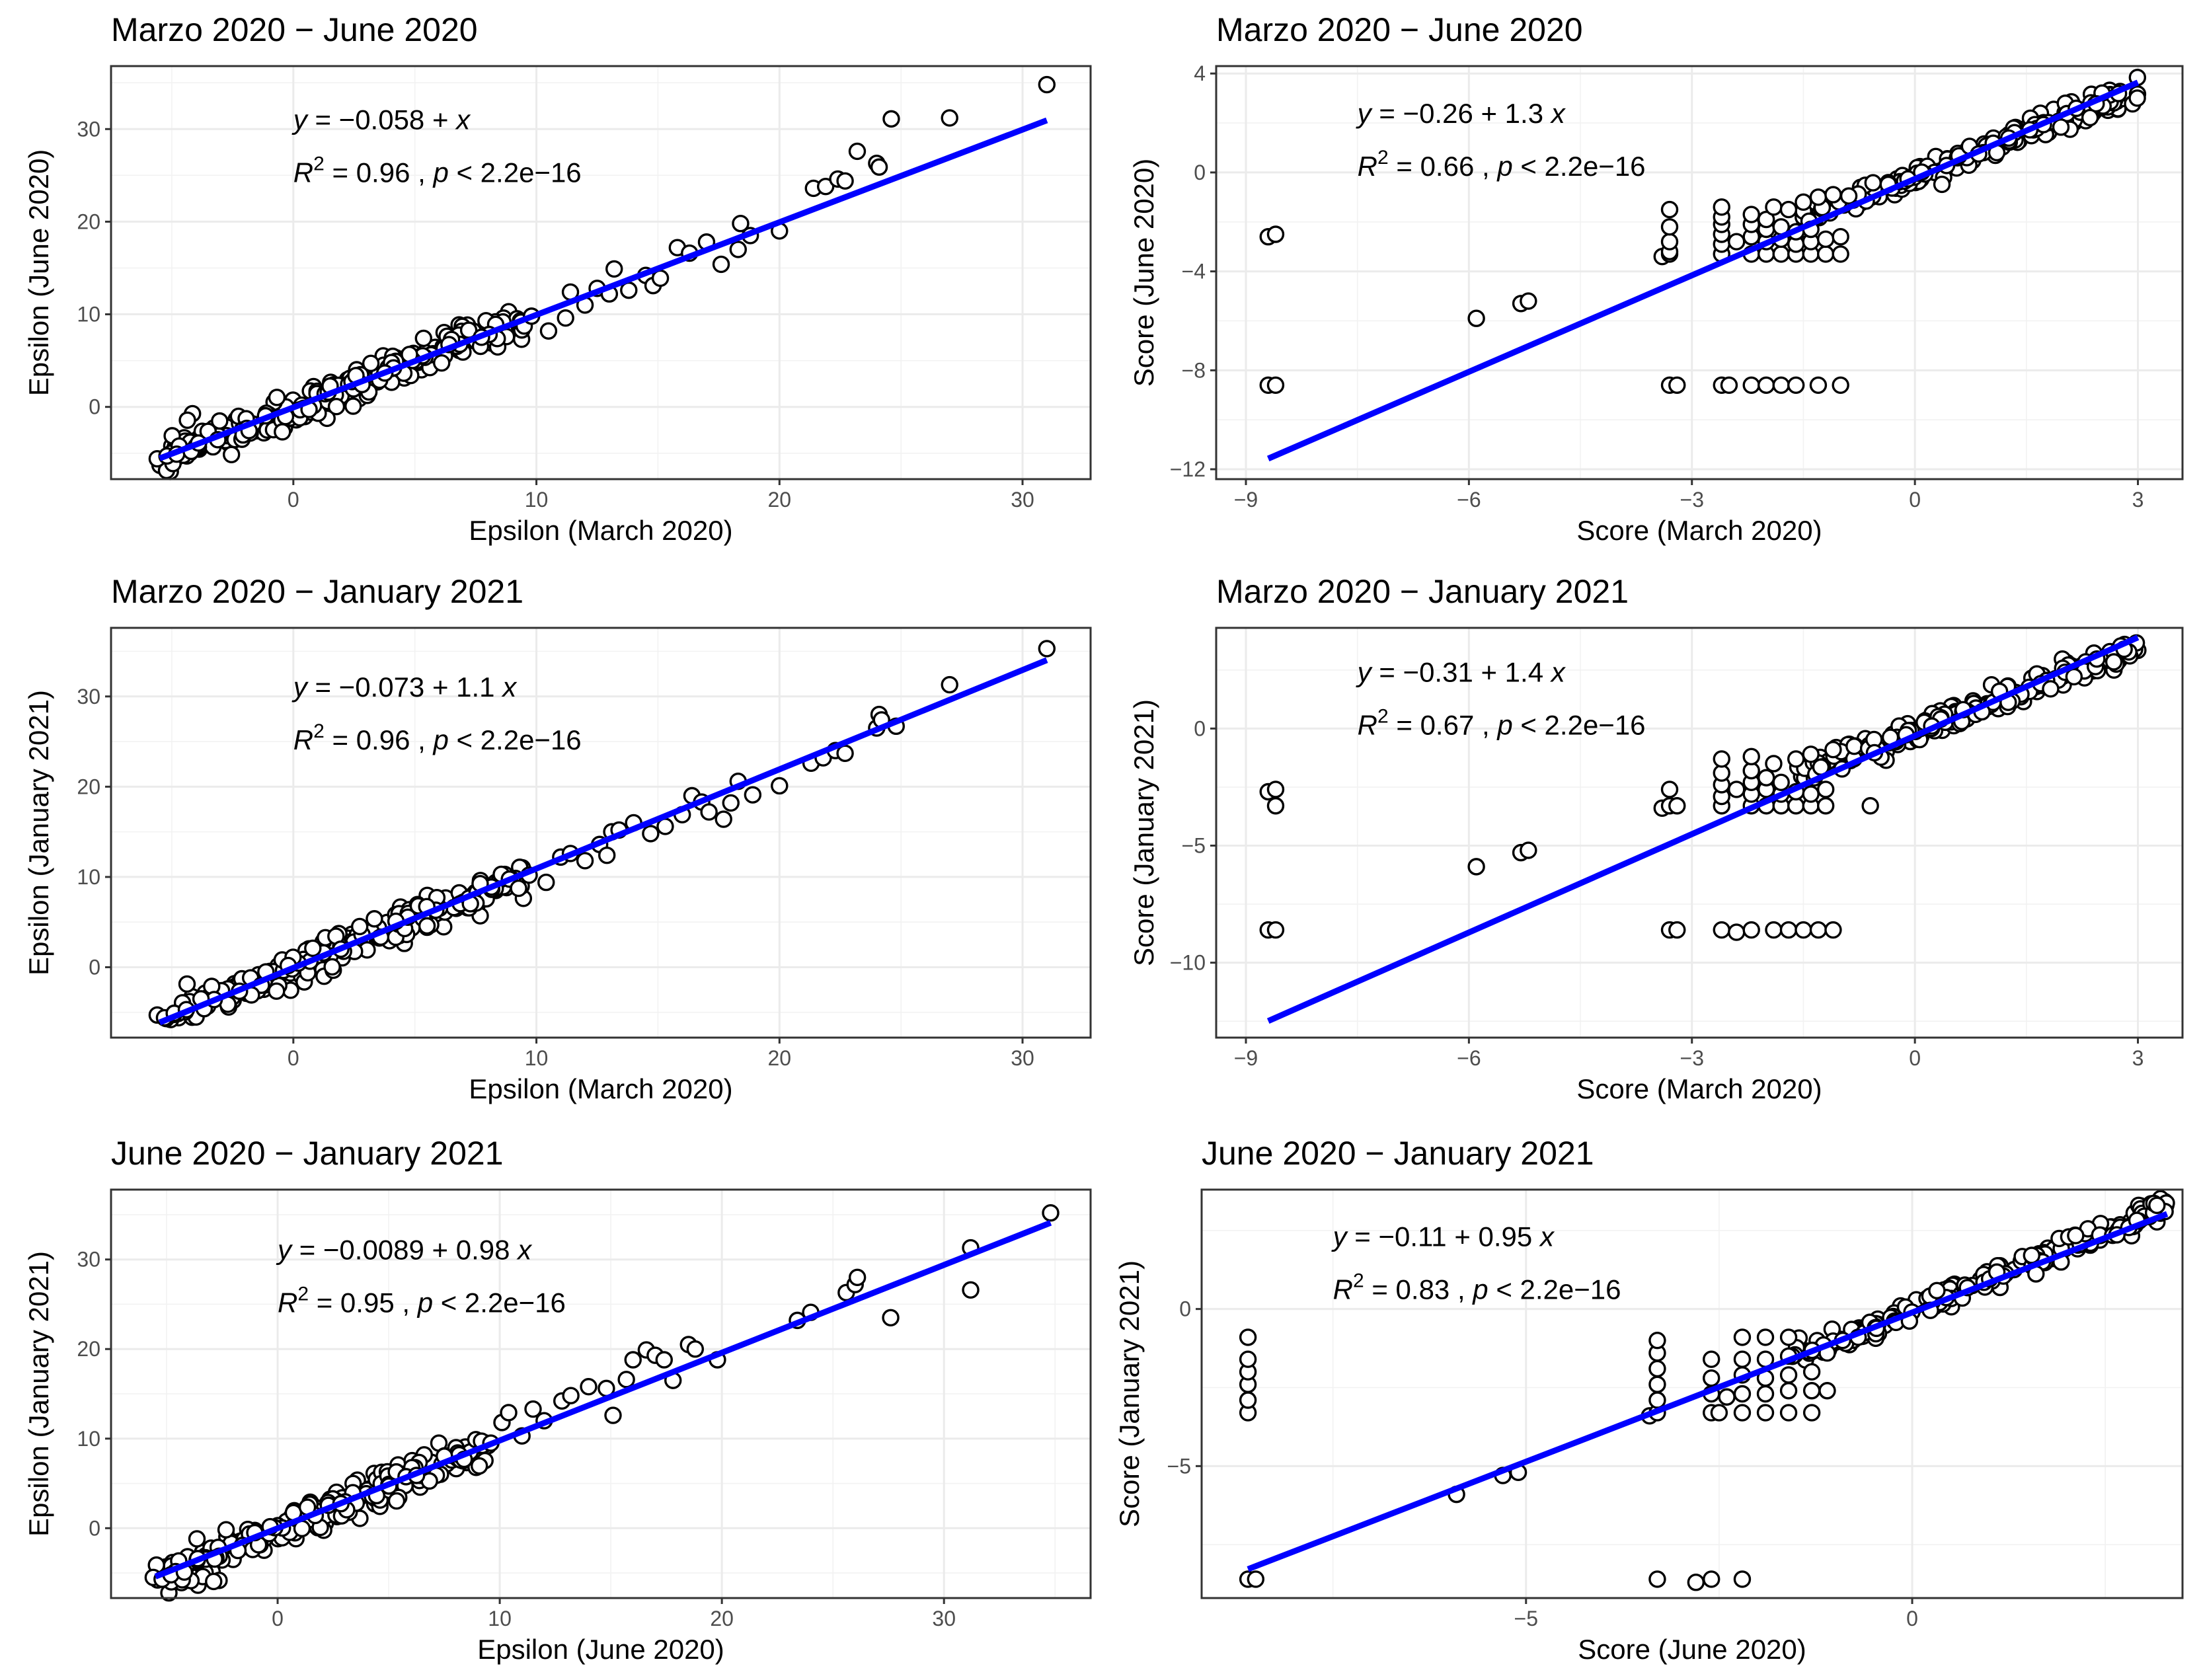 This screenshot has width=2203, height=1680. I want to click on x-tick-label: −9, so click(1246, 1058).